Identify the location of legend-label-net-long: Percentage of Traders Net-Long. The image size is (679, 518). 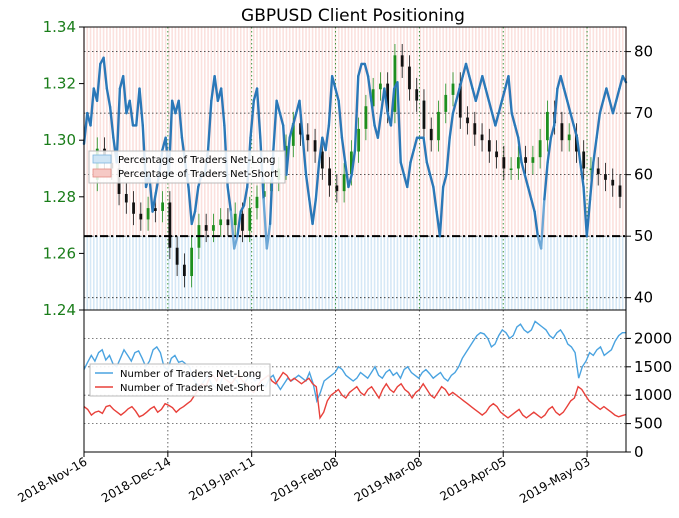
(197, 160).